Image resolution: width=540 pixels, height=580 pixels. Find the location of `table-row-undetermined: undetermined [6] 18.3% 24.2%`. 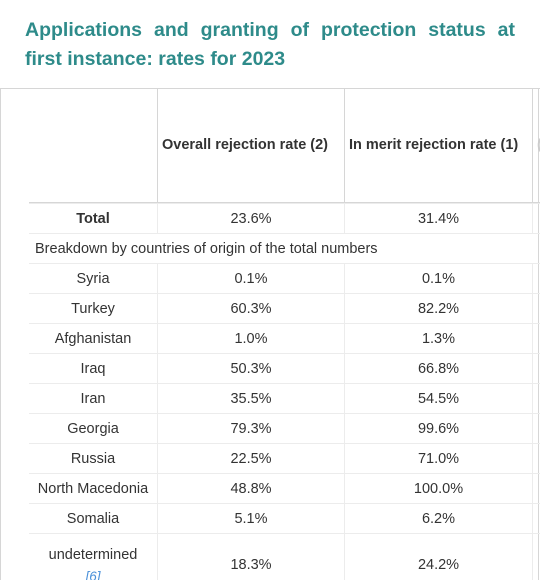

table-row-undetermined: undetermined [6] 18.3% 24.2% is located at coordinates (284, 556).